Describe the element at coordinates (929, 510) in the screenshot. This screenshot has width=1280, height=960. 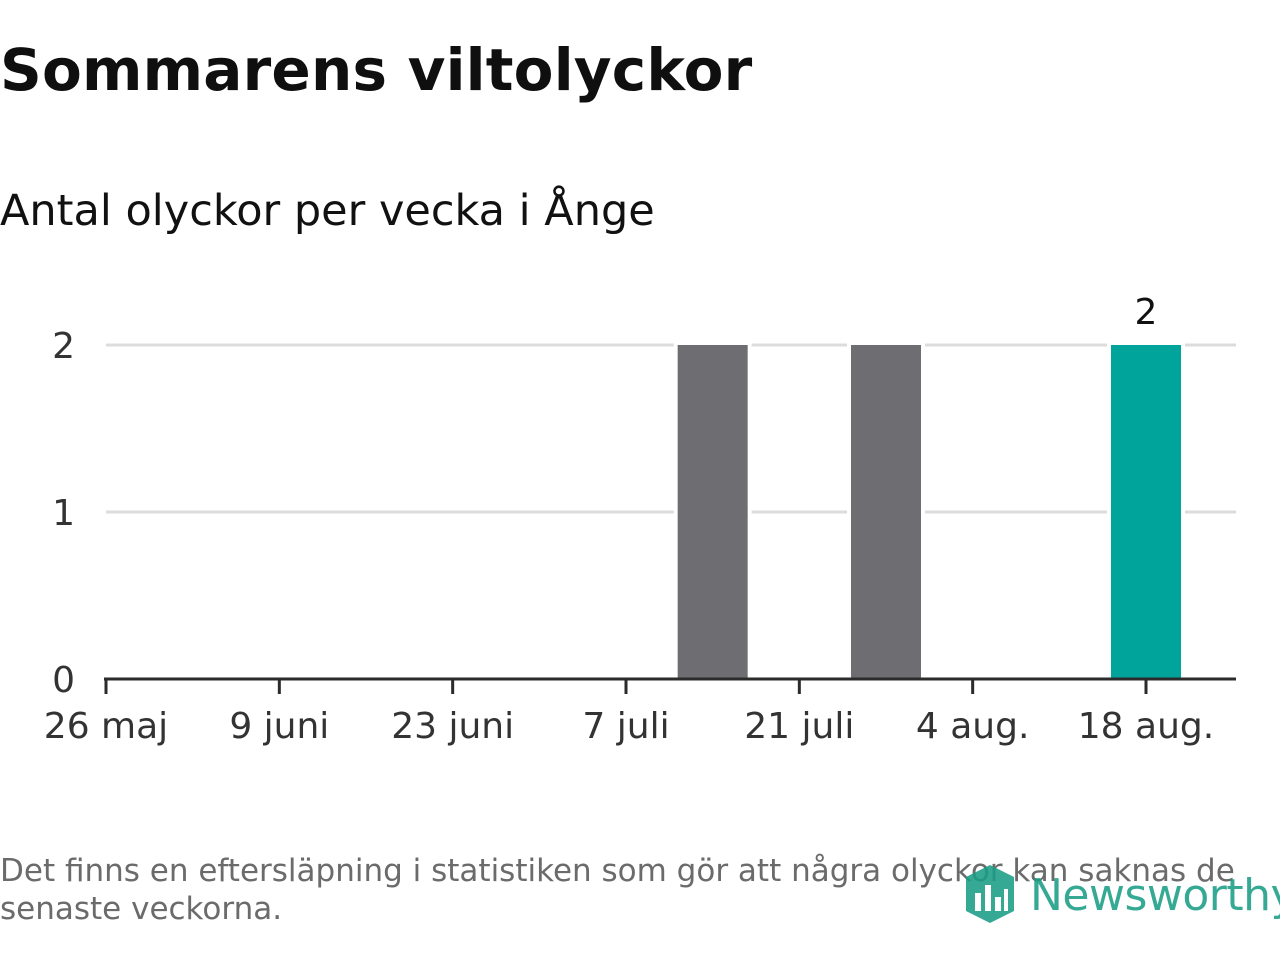
I see `bars` at that location.